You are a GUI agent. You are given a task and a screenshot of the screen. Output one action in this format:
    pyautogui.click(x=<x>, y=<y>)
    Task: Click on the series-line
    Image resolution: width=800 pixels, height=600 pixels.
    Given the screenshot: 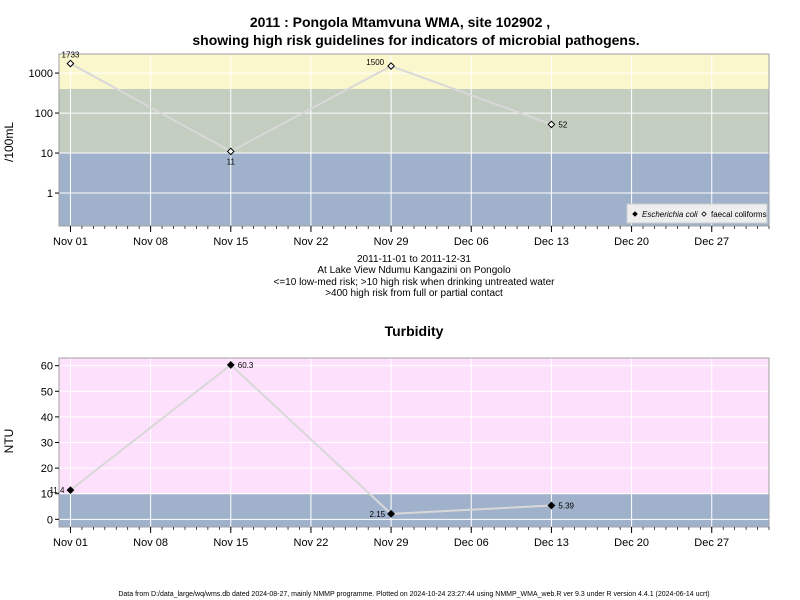 What is the action you would take?
    pyautogui.click(x=310, y=107)
    